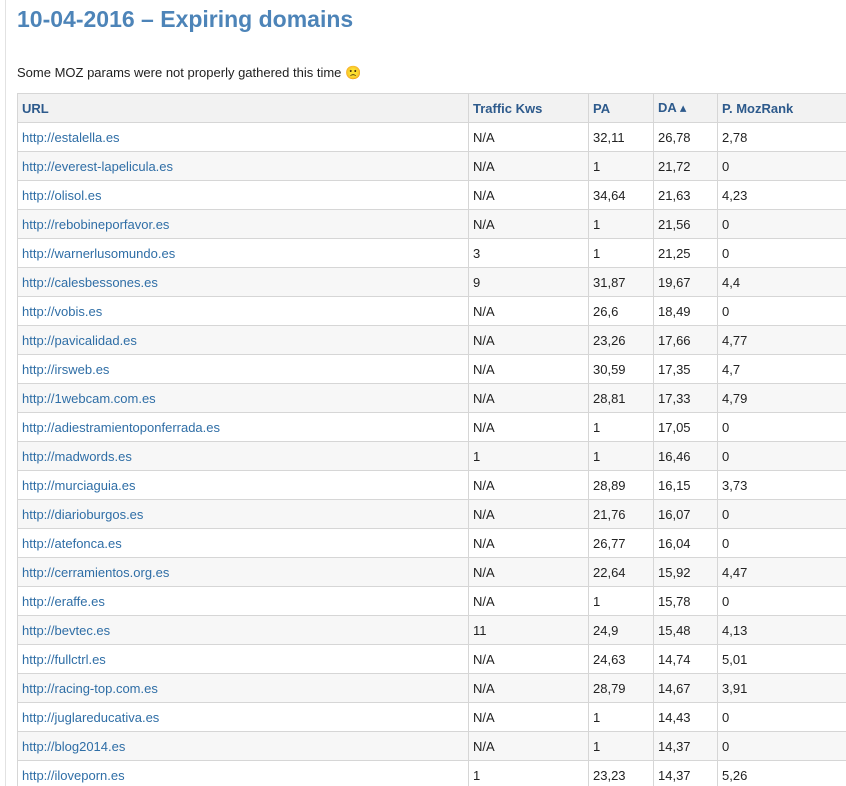  What do you see at coordinates (243, 166) in the screenshot?
I see `url-cell: http://everest-lapelicula.es` at bounding box center [243, 166].